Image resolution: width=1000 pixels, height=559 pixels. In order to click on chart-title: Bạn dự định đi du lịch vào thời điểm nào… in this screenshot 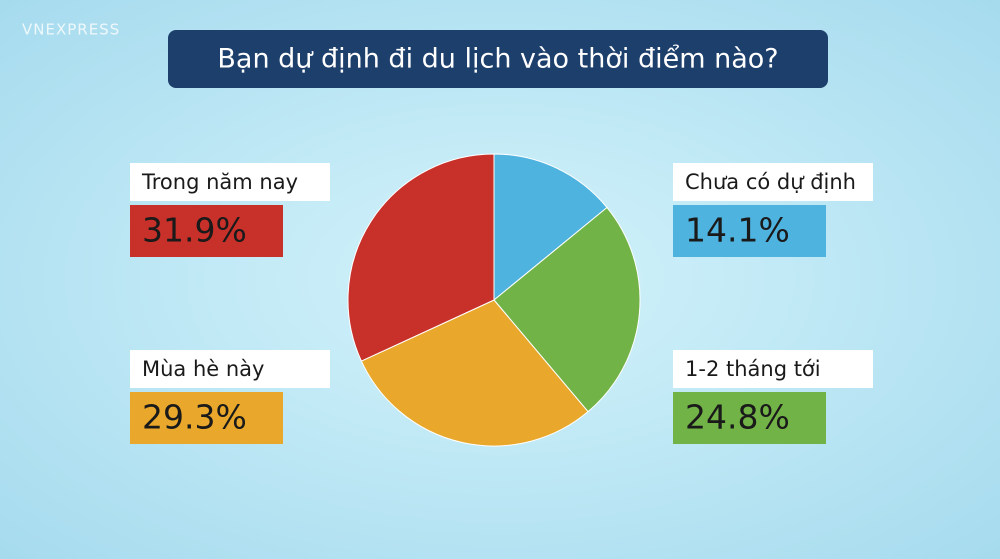, I will do `click(497, 59)`.